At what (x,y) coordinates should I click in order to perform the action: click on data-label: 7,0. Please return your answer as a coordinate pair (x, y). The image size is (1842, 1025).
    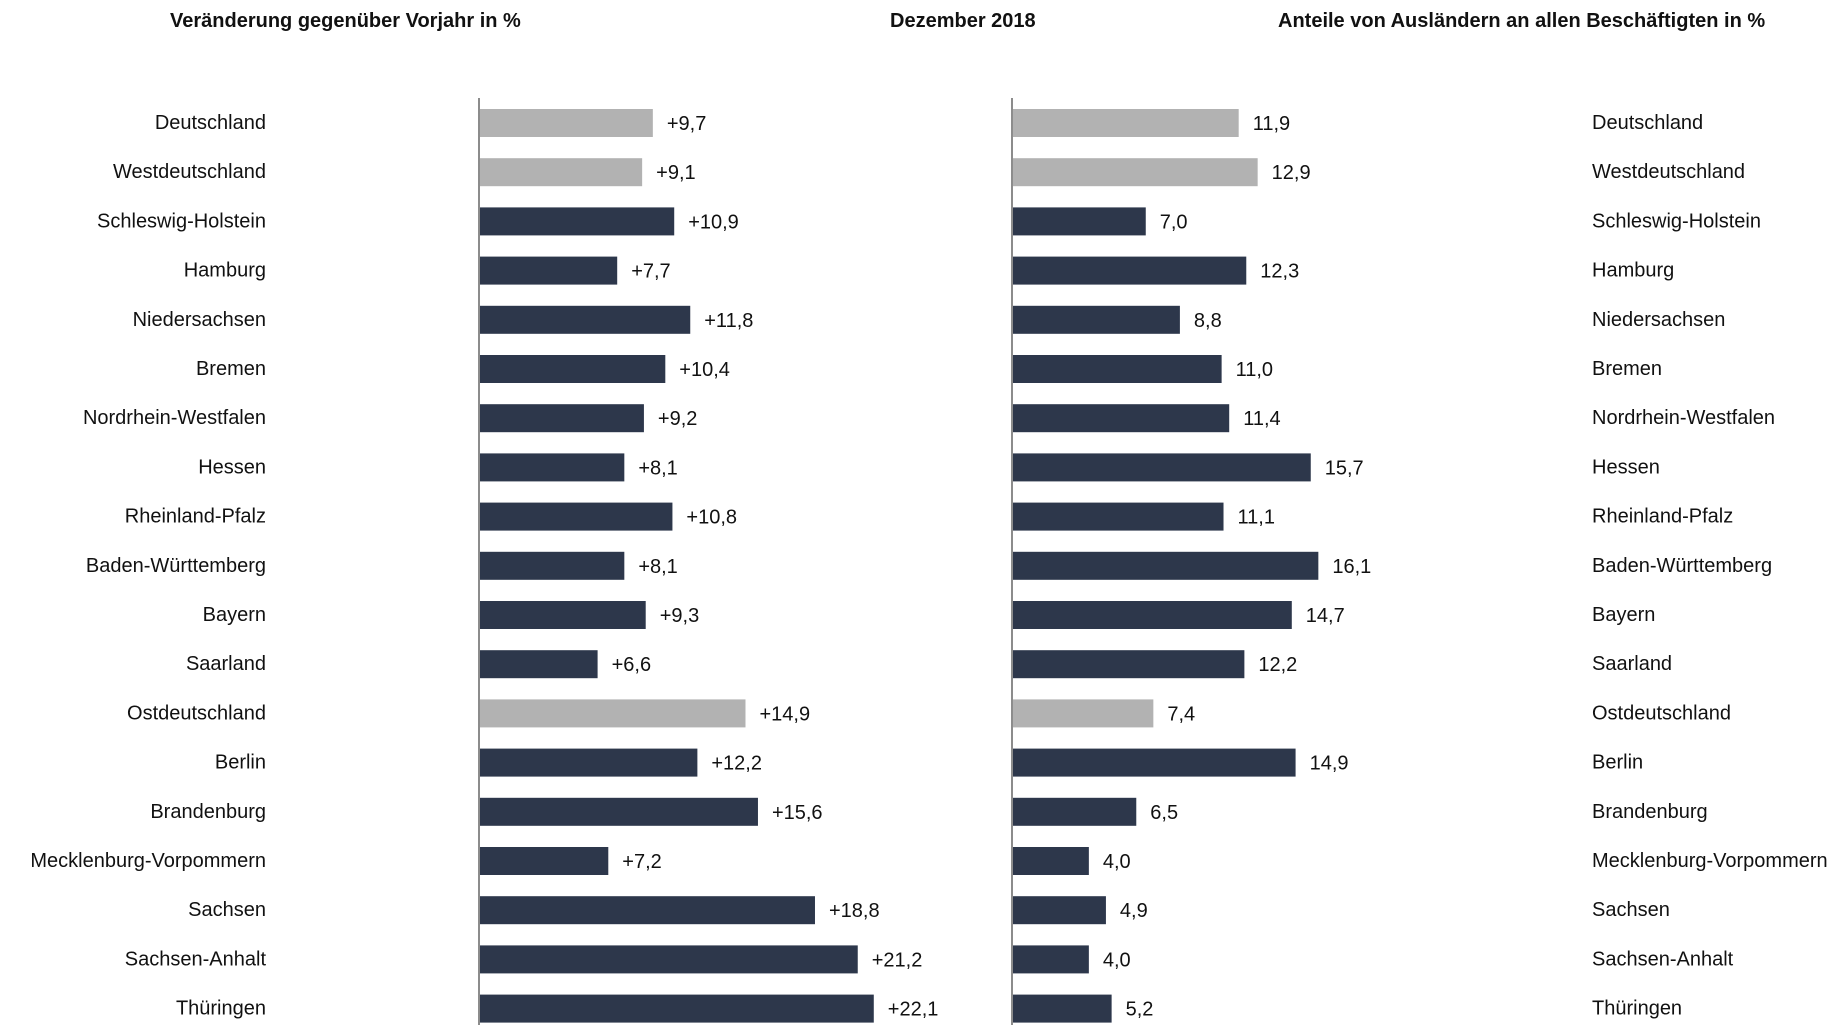
    Looking at the image, I should click on (1174, 222).